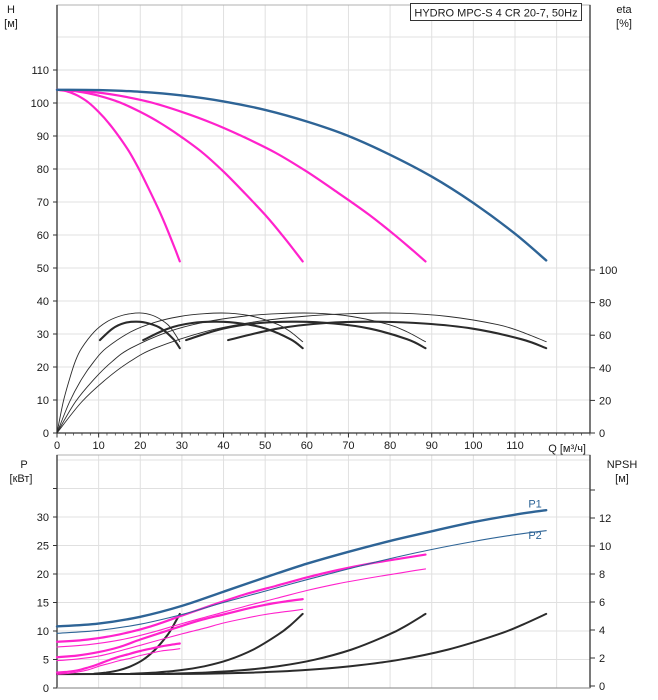 The height and width of the screenshot is (700, 658). I want to click on y-right-tick-label: 20, so click(605, 401).